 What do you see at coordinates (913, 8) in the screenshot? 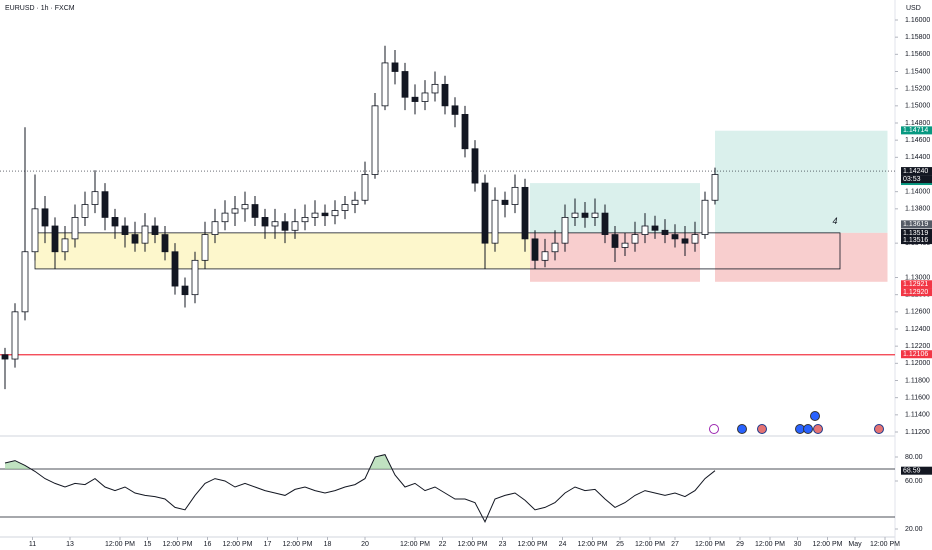
I see `currency: USD` at bounding box center [913, 8].